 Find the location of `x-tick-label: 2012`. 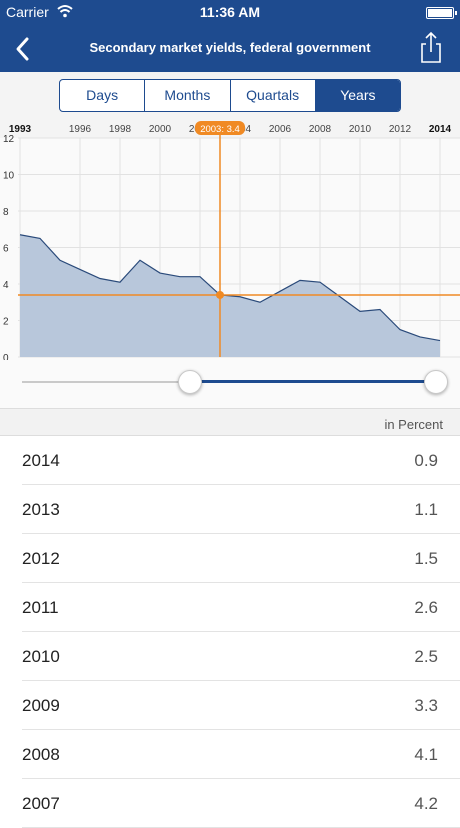

x-tick-label: 2012 is located at coordinates (400, 129).